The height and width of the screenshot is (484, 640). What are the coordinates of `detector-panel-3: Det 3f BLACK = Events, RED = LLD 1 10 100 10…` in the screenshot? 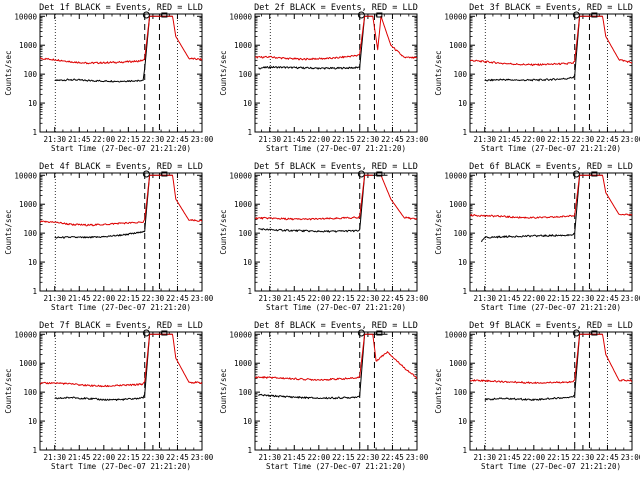 It's located at (537, 78).